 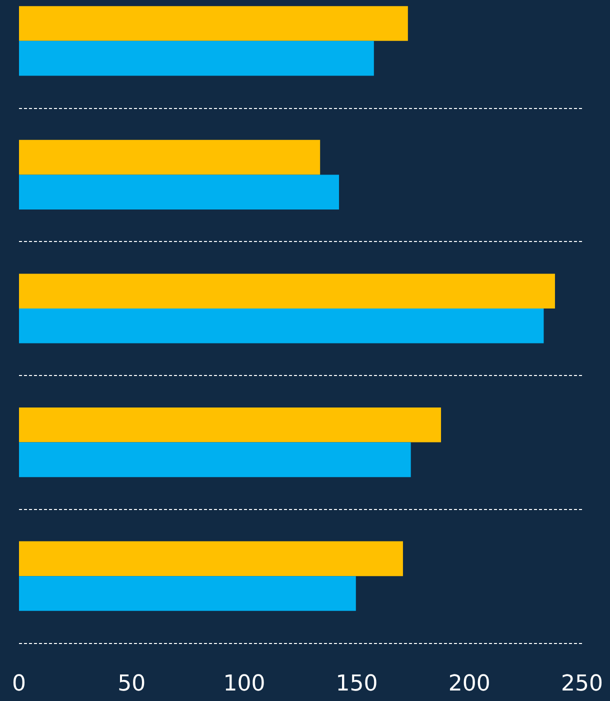 I want to click on x-tick-label: 100, so click(x=244, y=684).